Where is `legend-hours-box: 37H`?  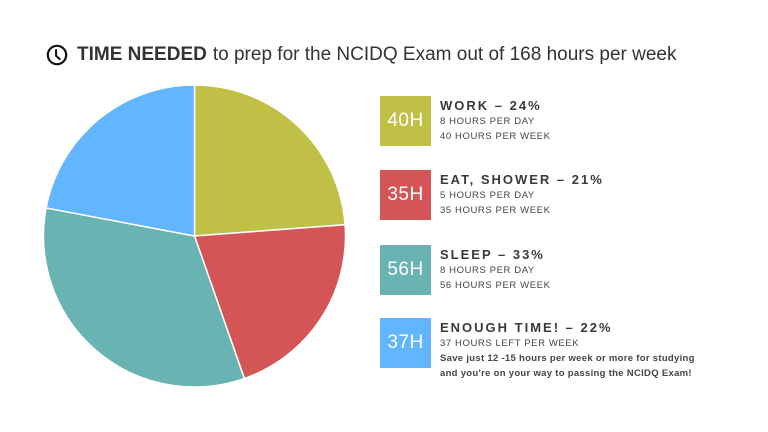
legend-hours-box: 37H is located at coordinates (405, 343).